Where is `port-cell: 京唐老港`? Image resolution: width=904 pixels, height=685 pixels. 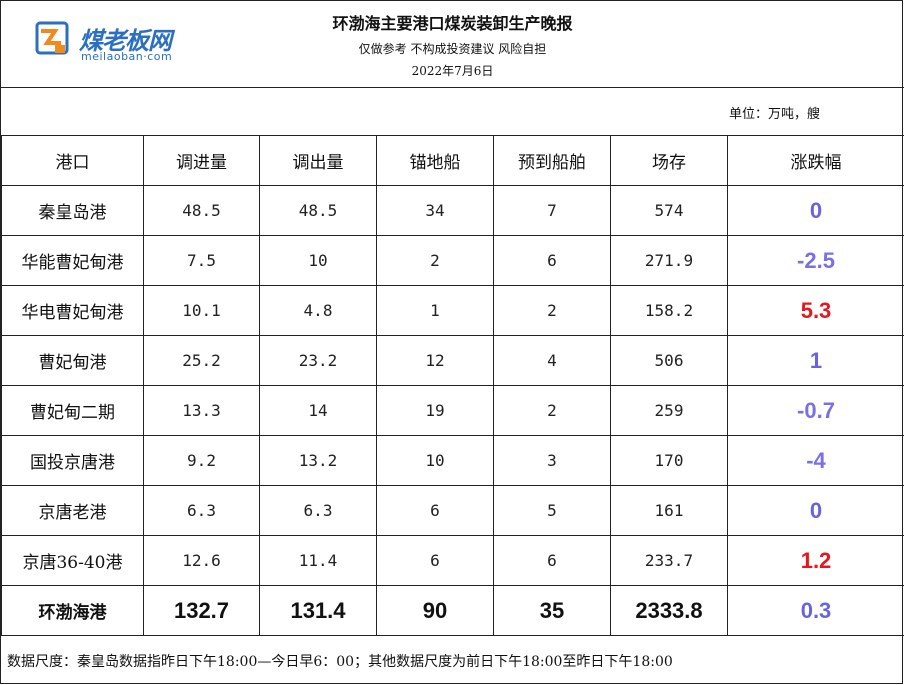 port-cell: 京唐老港 is located at coordinates (72, 510).